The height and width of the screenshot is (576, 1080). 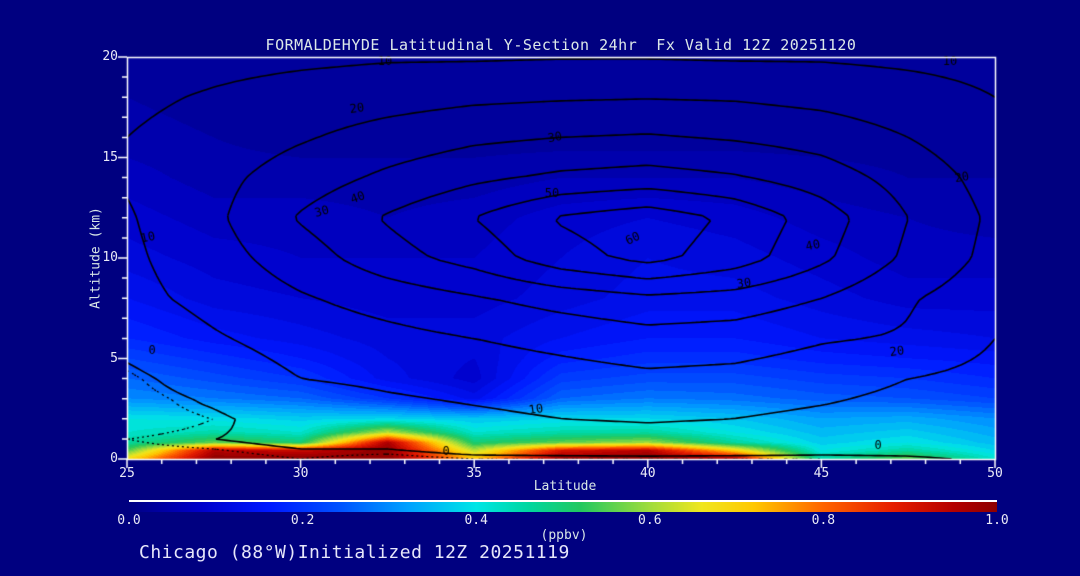 I want to click on colorbar-tick-label: 0.0, so click(x=129, y=520).